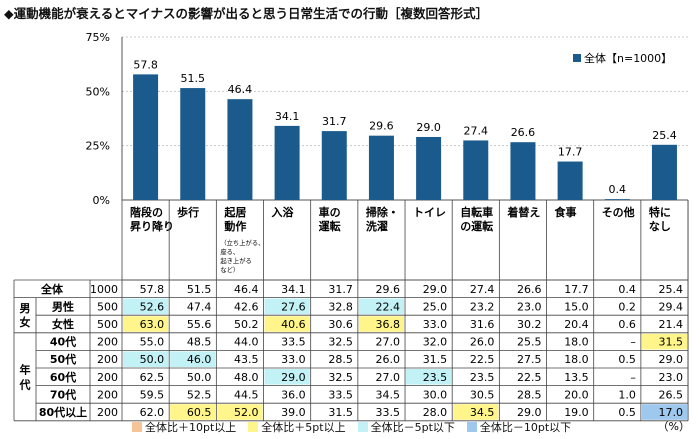  What do you see at coordinates (283, 212) in the screenshot?
I see `category-label: 入浴` at bounding box center [283, 212].